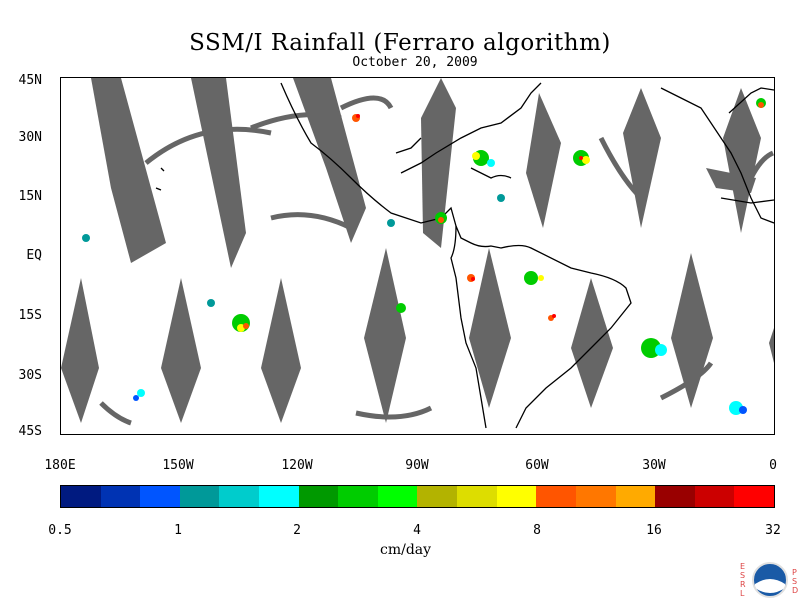  I want to click on lat-label-30n: 30N, so click(30, 137).